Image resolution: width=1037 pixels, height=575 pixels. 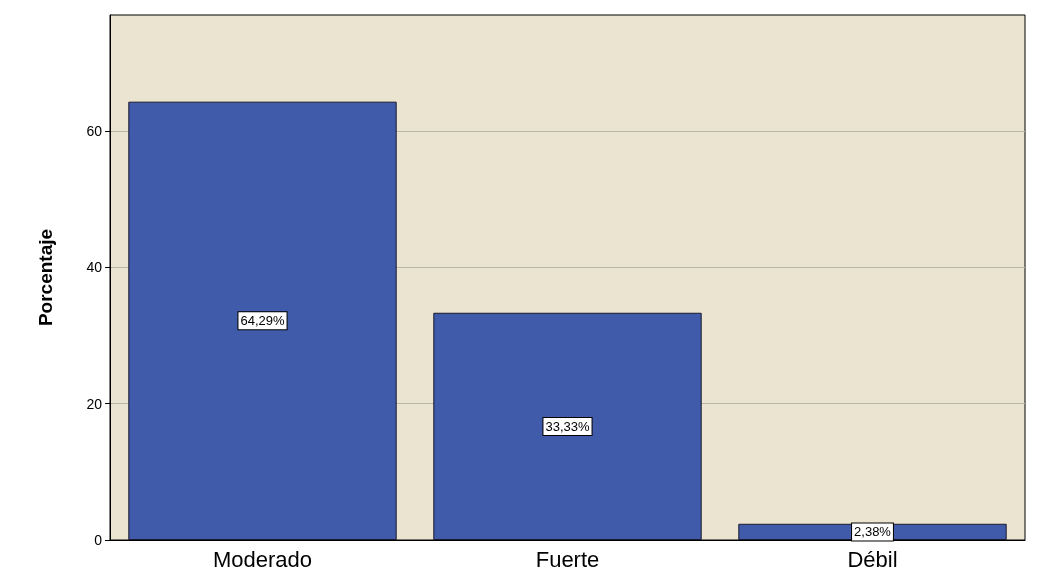 I want to click on bar, so click(x=567, y=426).